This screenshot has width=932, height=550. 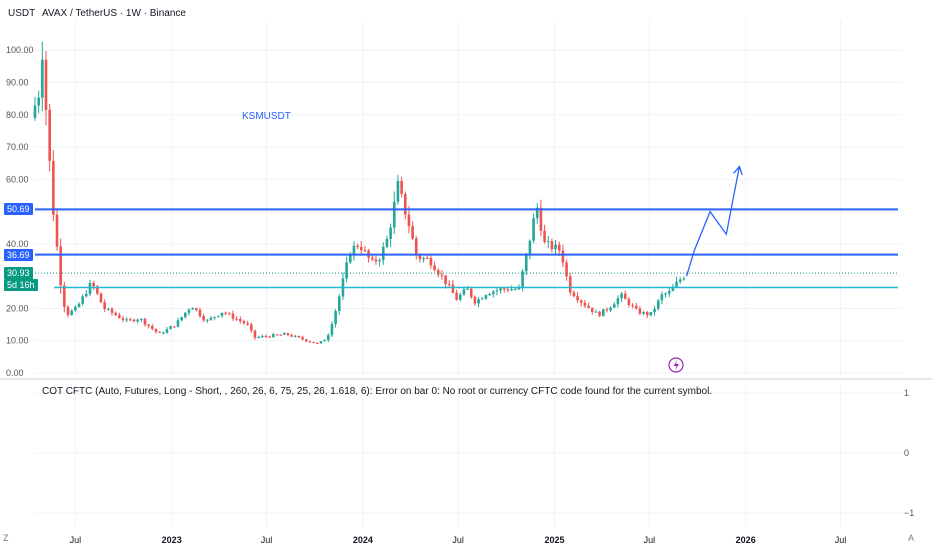 I want to click on last-price-tag: 30.93, so click(x=18, y=273).